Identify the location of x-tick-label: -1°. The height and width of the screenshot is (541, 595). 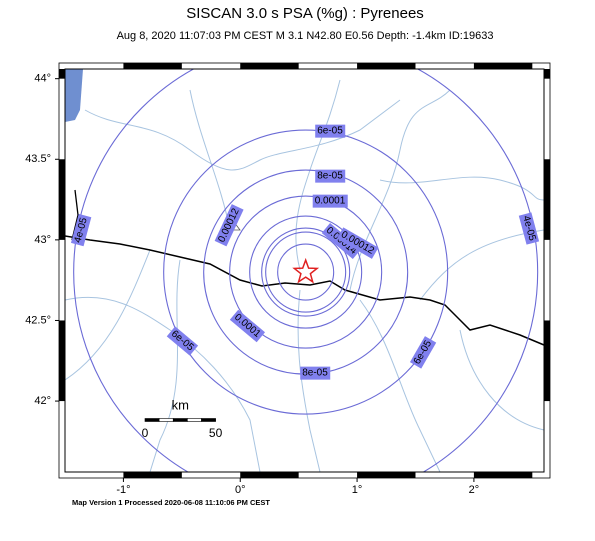
(123, 490).